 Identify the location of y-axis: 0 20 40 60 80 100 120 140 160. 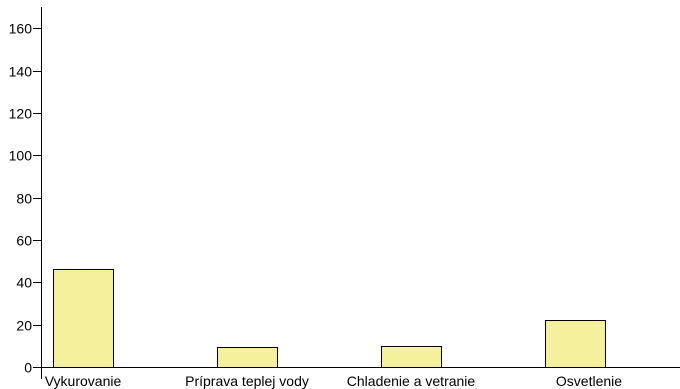
(25, 193).